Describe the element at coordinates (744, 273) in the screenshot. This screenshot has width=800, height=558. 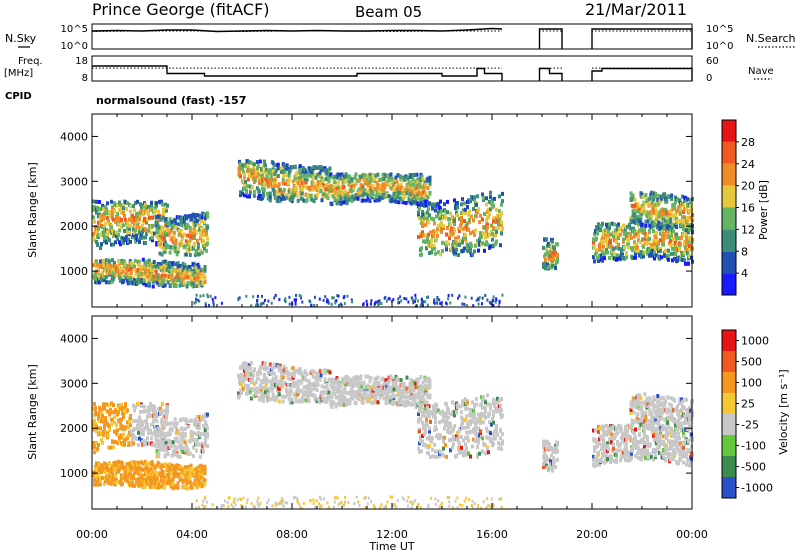
I see `power-cbar-tick-label-0: 4` at that location.